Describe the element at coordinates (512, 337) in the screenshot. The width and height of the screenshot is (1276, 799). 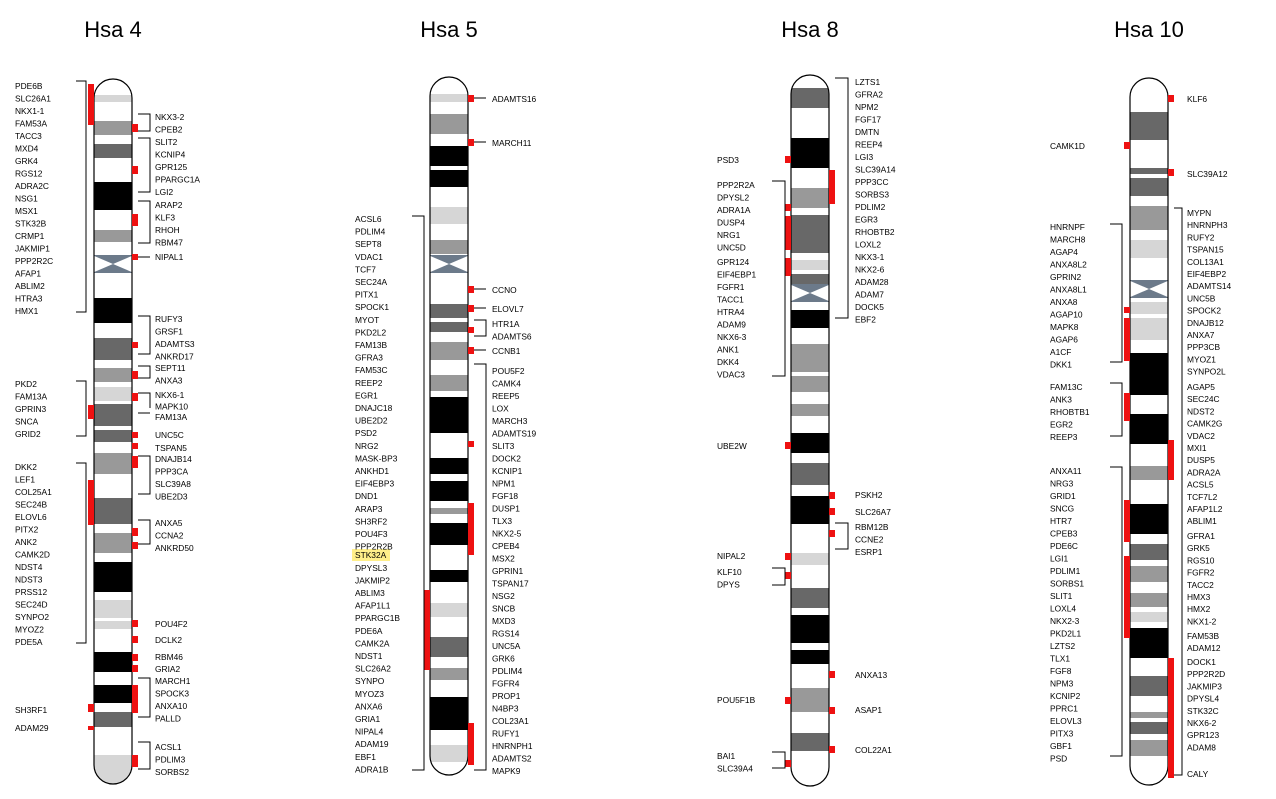
I see `gene-label: ADAMTS6` at that location.